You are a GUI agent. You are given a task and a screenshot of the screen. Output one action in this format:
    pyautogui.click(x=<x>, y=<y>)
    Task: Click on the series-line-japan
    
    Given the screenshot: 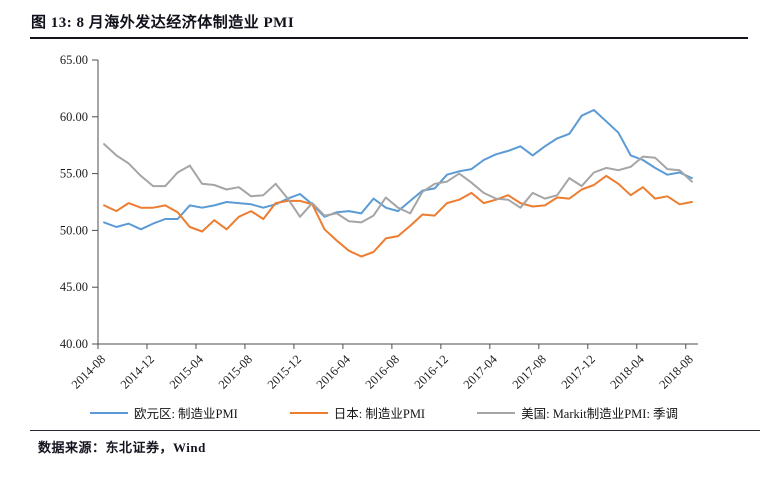 What is the action you would take?
    pyautogui.click(x=398, y=216)
    